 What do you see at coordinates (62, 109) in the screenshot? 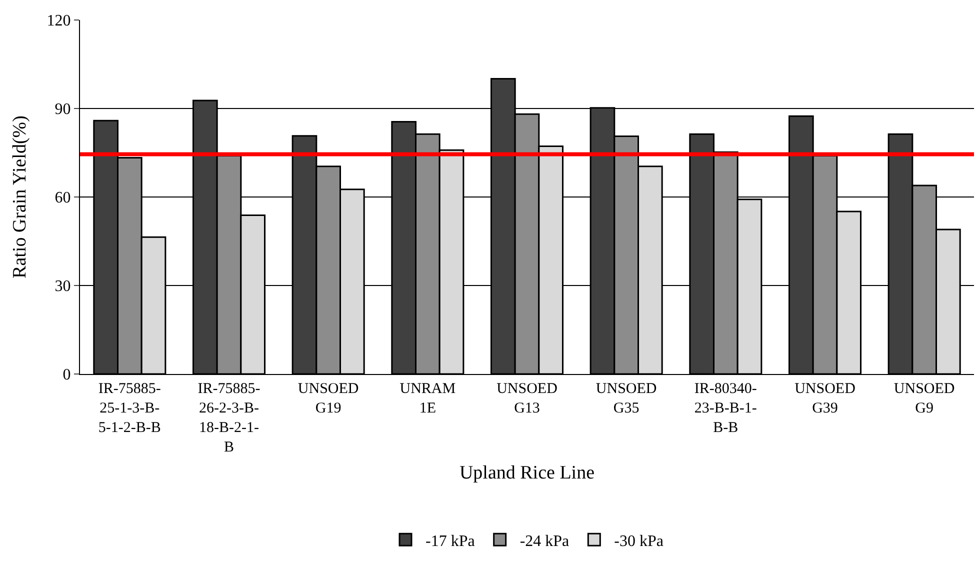
I see `y-tick-label: 90` at bounding box center [62, 109].